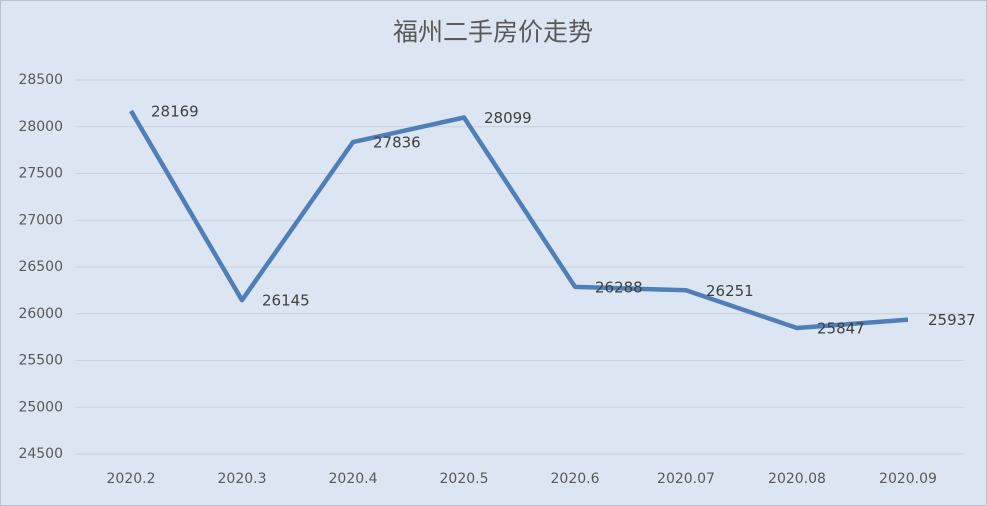 The image size is (987, 506). Describe the element at coordinates (40, 174) in the screenshot. I see `y-tick-label: 27500` at that location.